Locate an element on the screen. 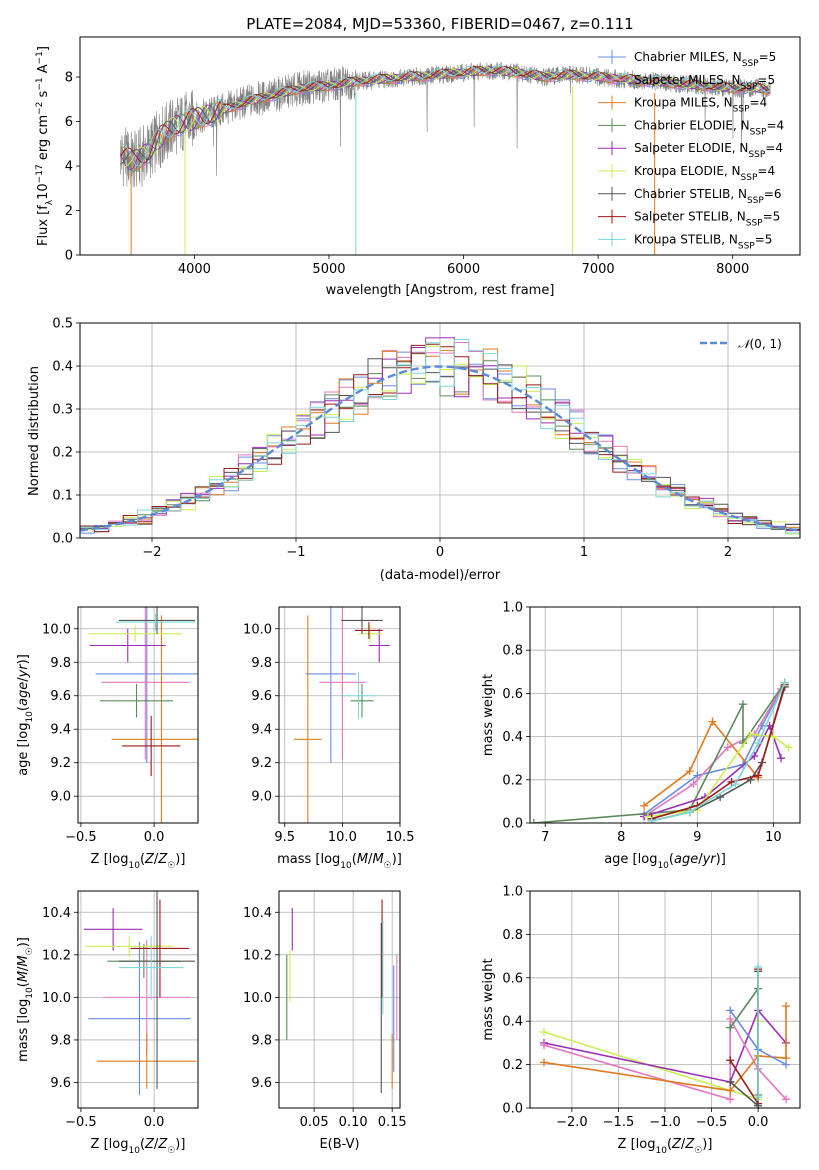 This screenshot has width=819, height=1170. tick-label-x: −1.5 is located at coordinates (619, 1122).